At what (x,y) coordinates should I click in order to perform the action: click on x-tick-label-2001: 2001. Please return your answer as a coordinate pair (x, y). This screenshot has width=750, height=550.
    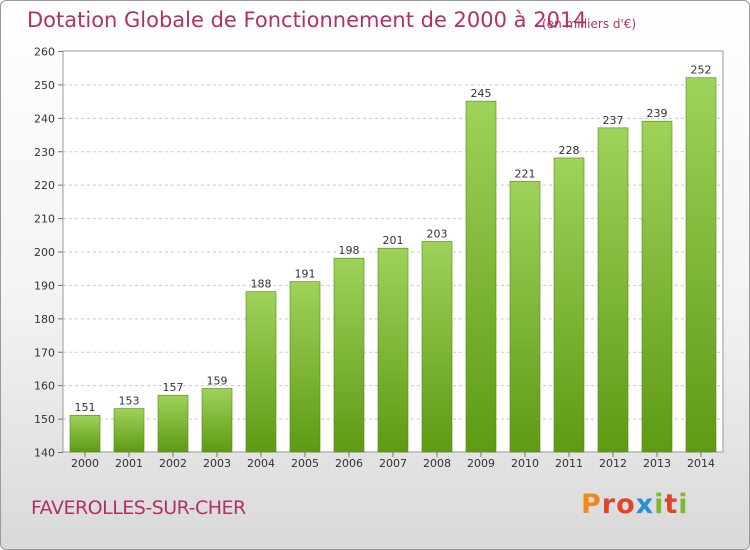
    Looking at the image, I should click on (129, 463).